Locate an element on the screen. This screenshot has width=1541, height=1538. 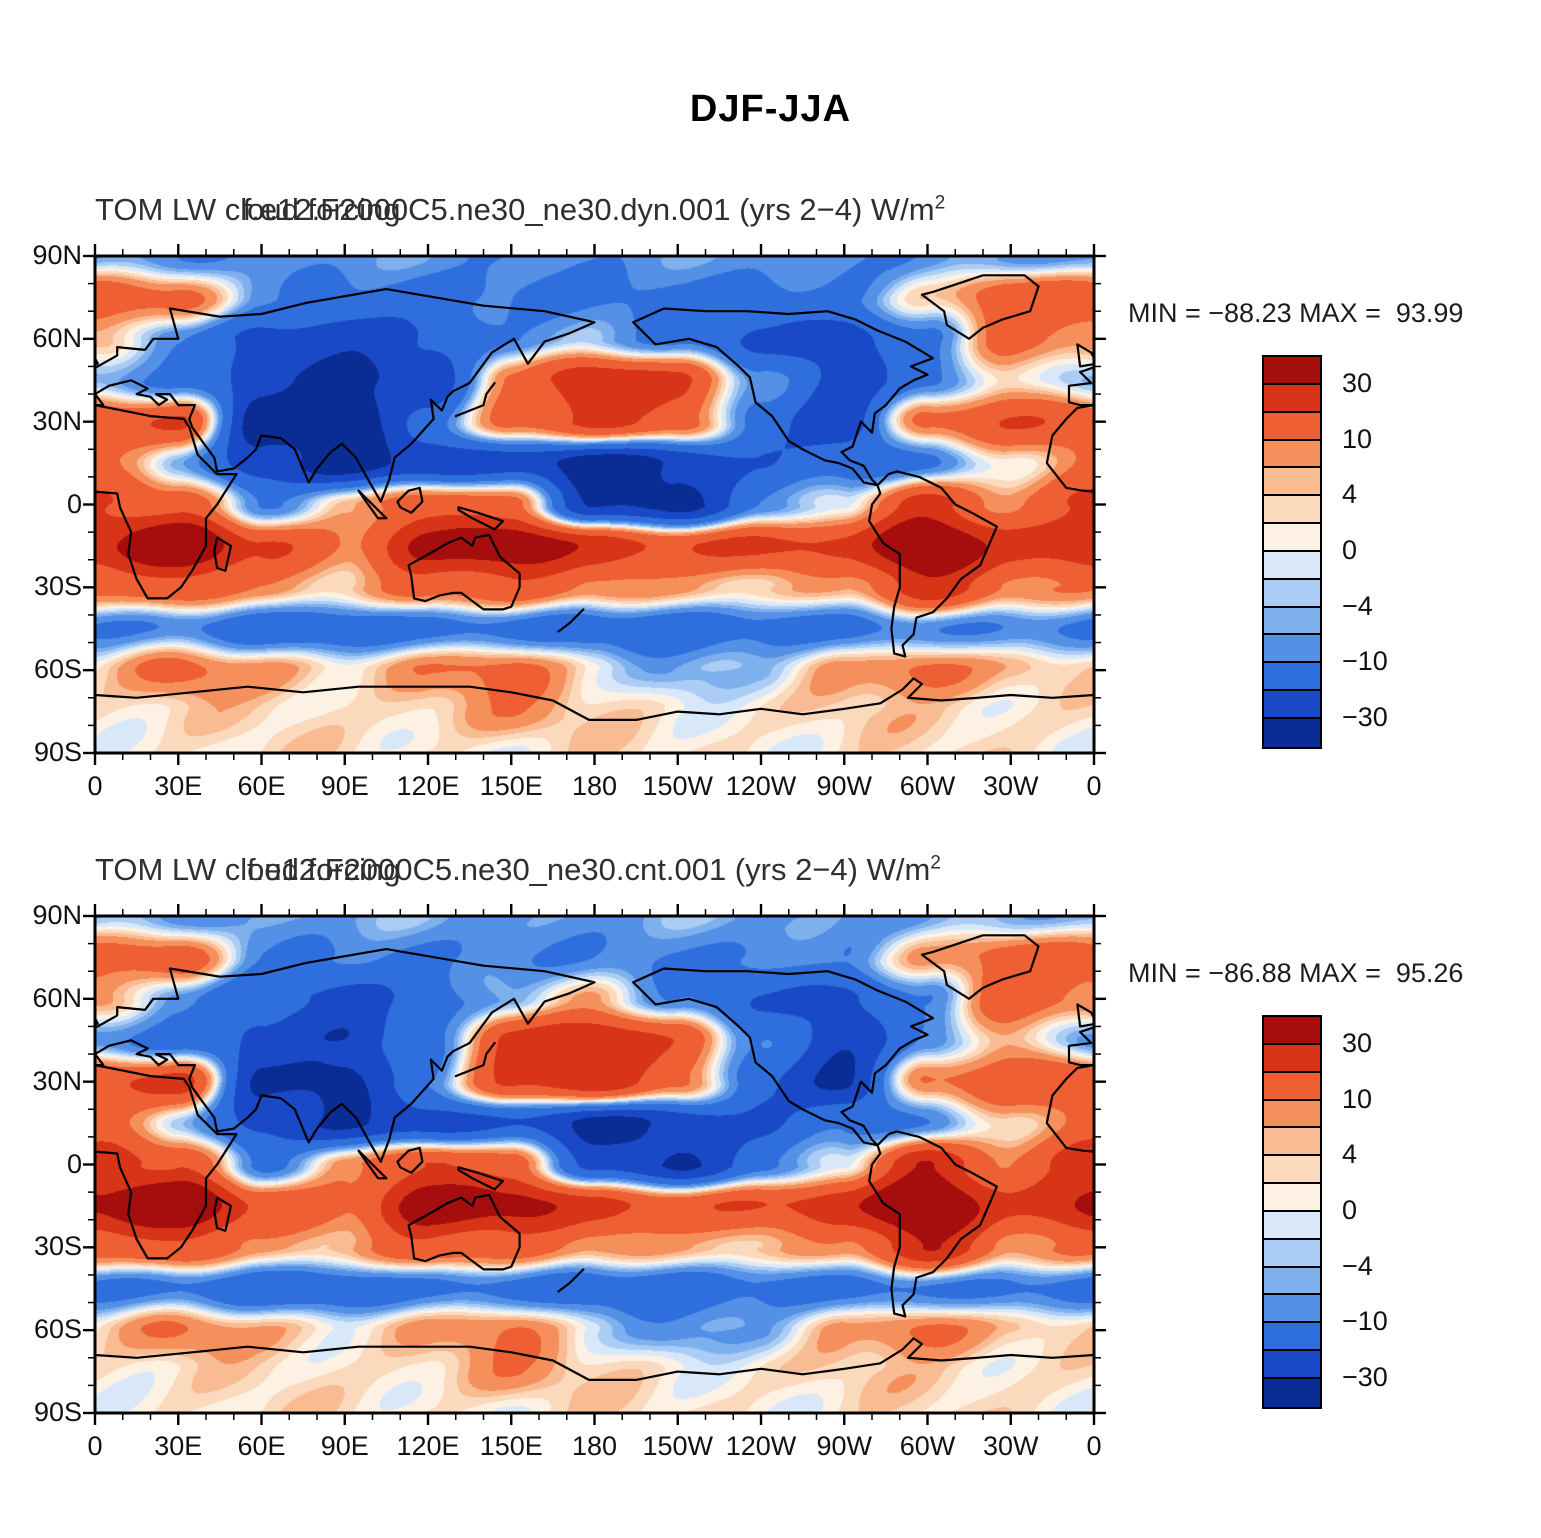
colorbar-tick-label: 10 is located at coordinates (1357, 438).